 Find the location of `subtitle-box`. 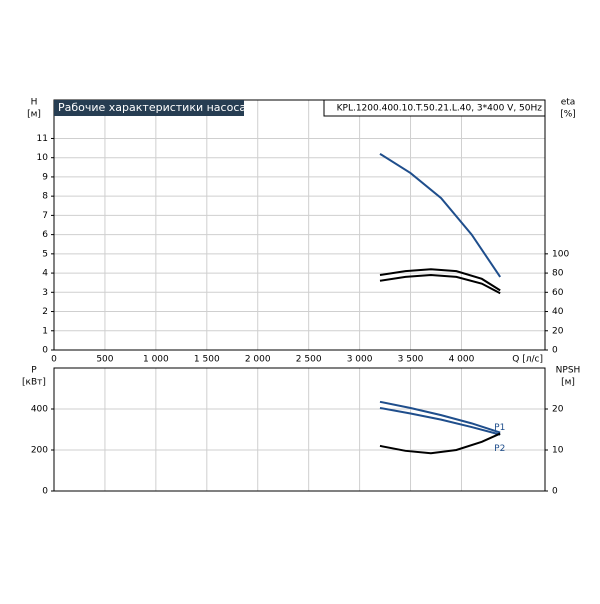

subtitle-box is located at coordinates (434, 108).